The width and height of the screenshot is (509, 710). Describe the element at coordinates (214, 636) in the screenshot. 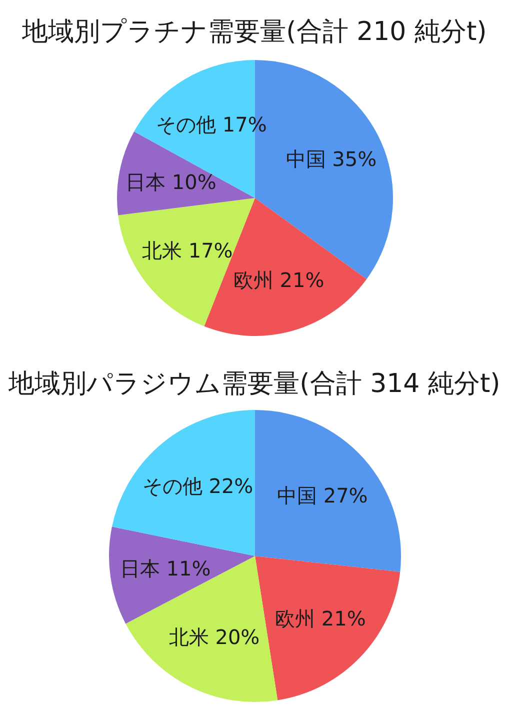

I see `slice-label: 北米 20%` at that location.